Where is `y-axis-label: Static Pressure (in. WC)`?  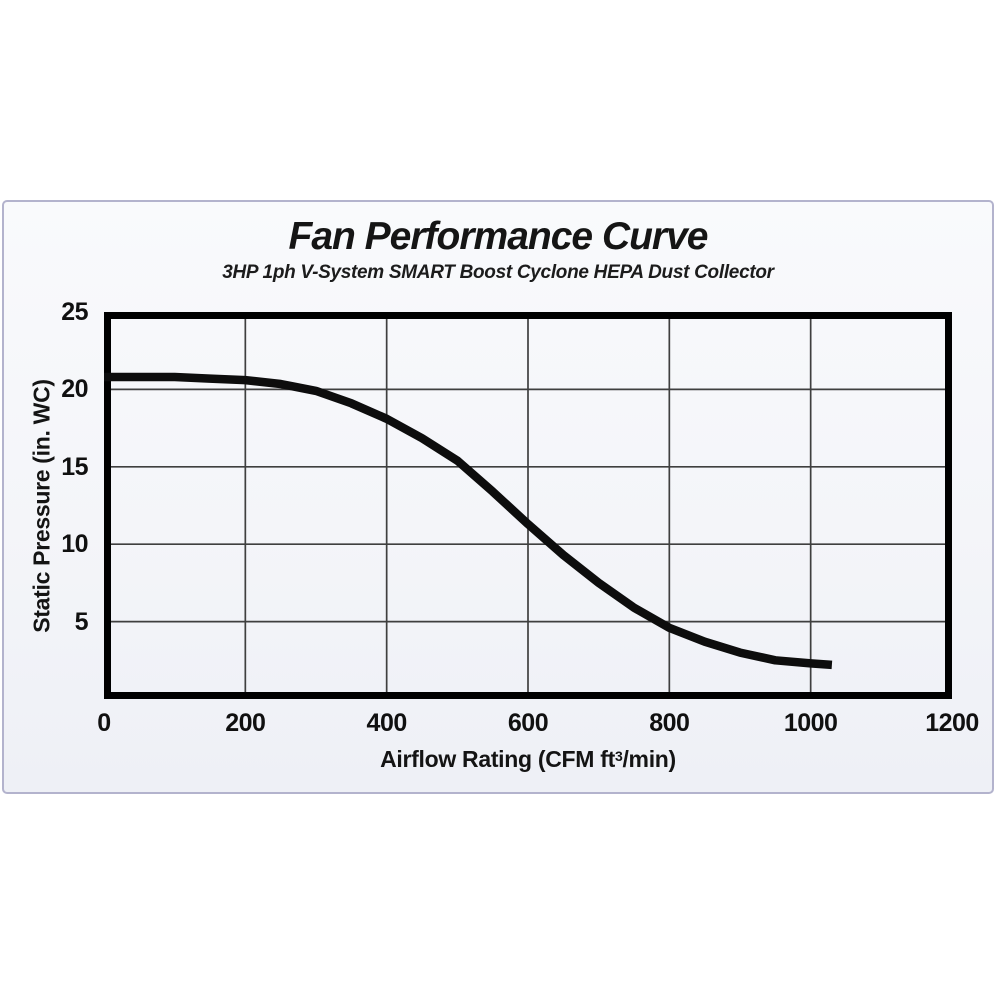
y-axis-label: Static Pressure (in. WC) is located at coordinates (41, 505).